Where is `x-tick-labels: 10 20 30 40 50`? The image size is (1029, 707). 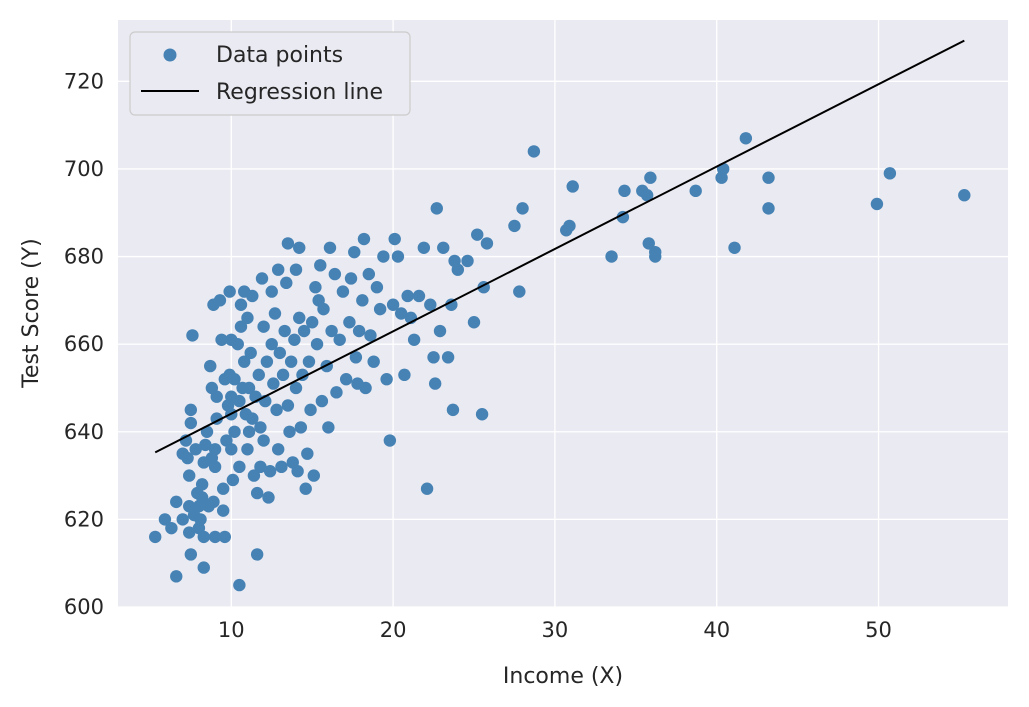 x-tick-labels: 10 20 30 40 50 is located at coordinates (555, 630).